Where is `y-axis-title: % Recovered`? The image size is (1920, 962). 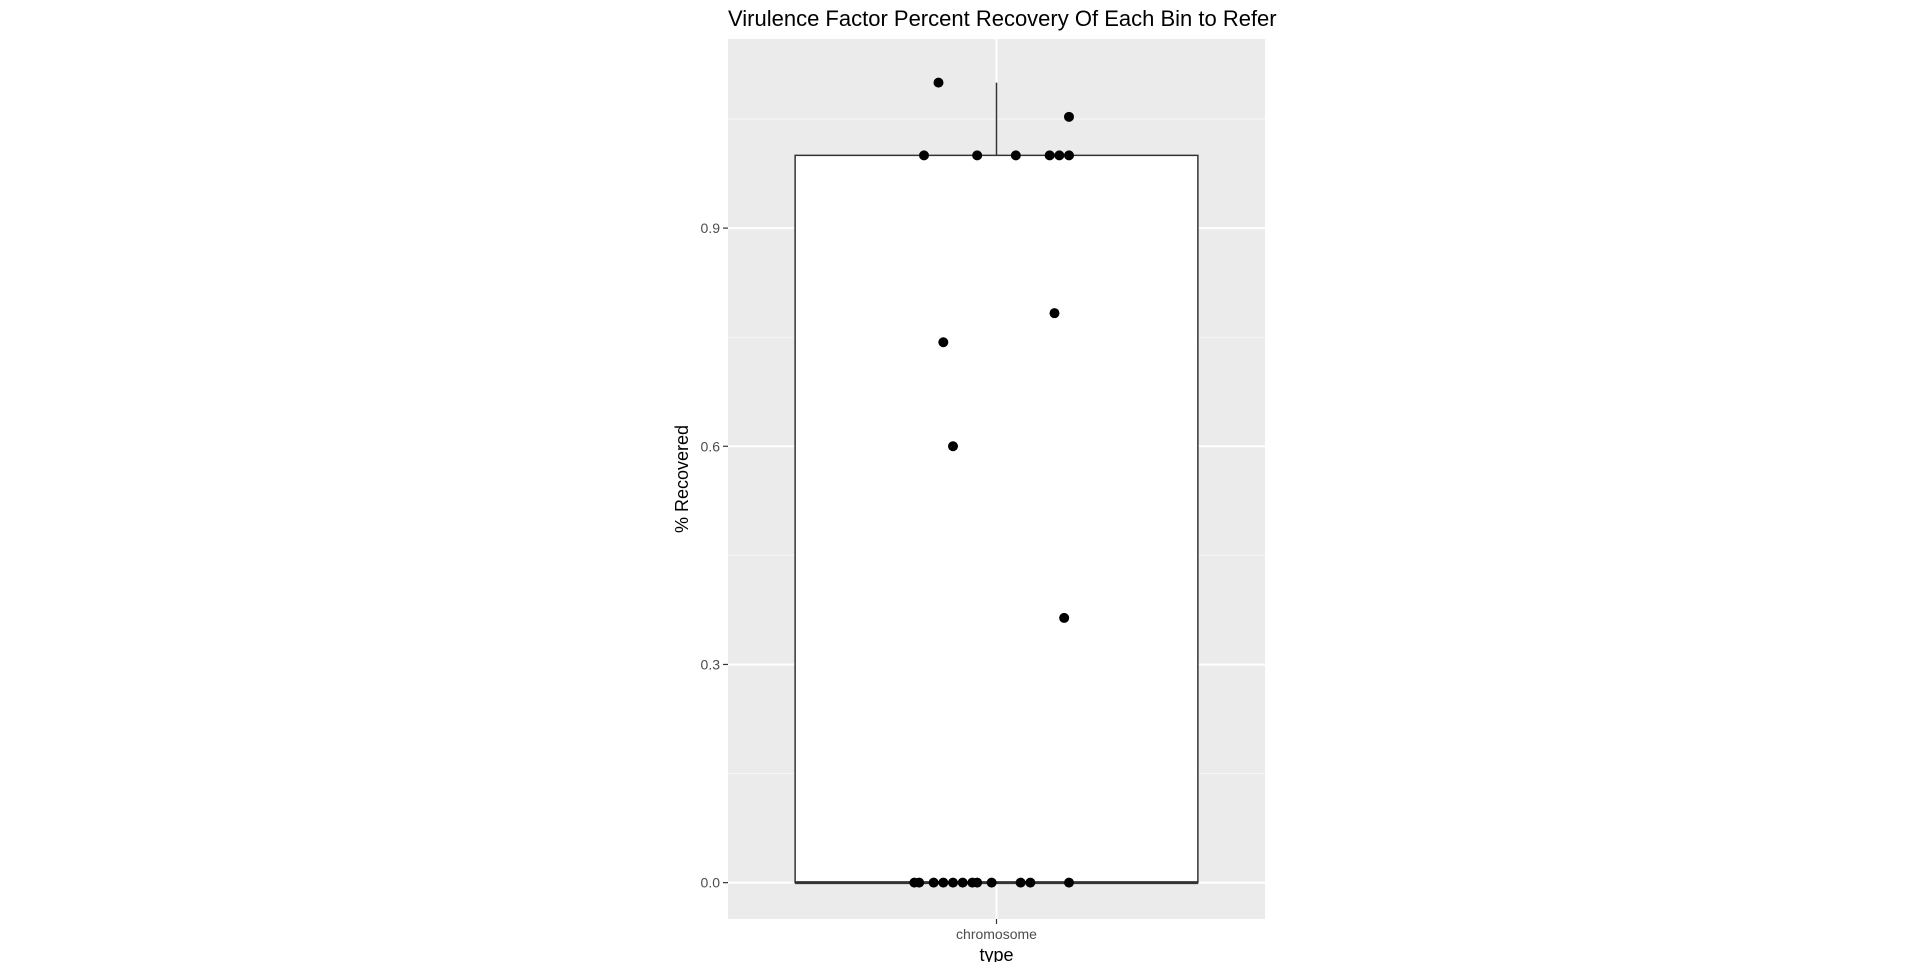 y-axis-title: % Recovered is located at coordinates (682, 479).